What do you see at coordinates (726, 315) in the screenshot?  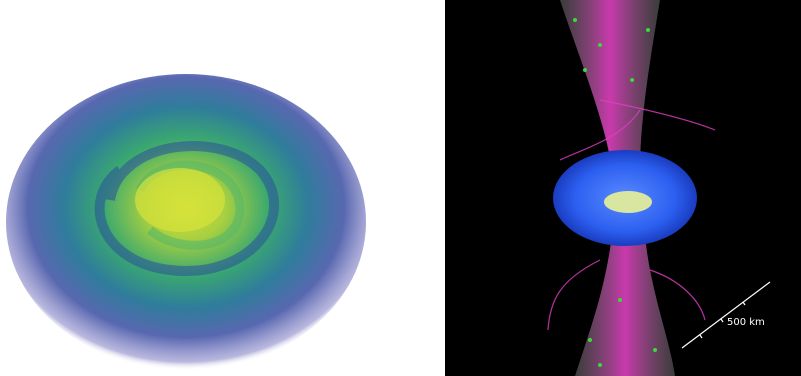 I see `scale-bar` at bounding box center [726, 315].